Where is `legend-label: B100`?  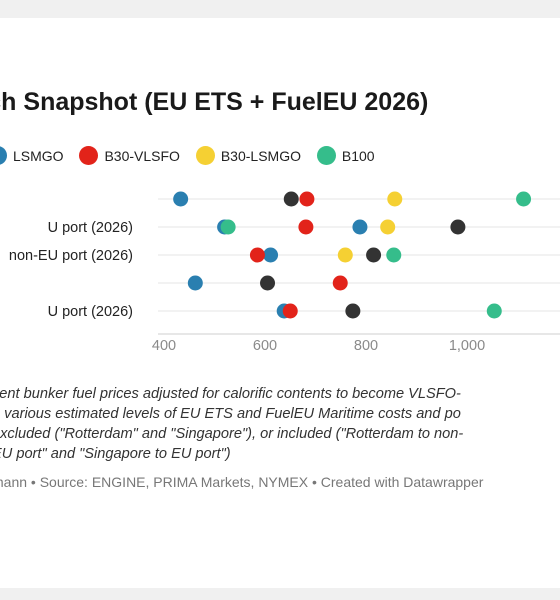 legend-label: B100 is located at coordinates (358, 156).